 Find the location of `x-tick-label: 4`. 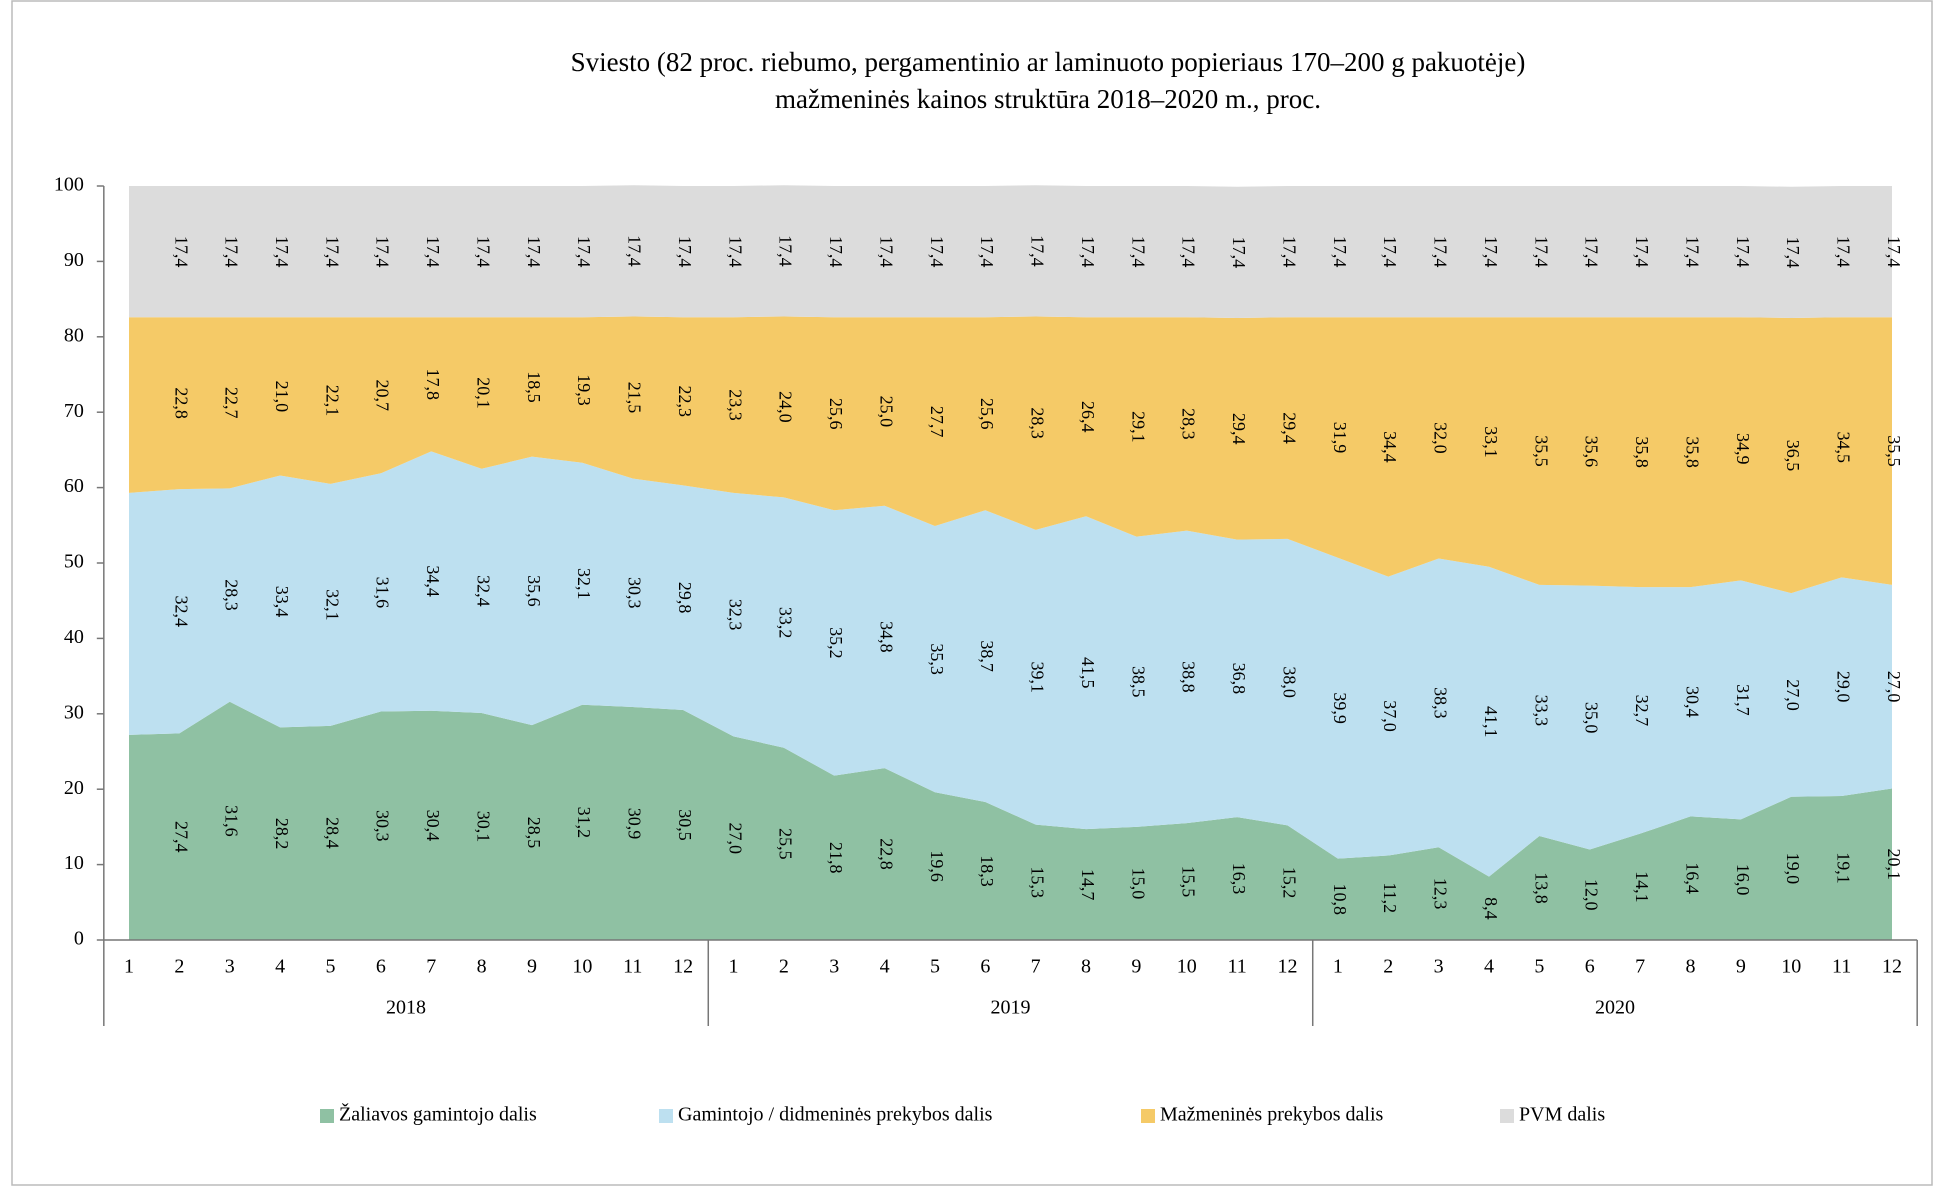

x-tick-label: 4 is located at coordinates (885, 967).